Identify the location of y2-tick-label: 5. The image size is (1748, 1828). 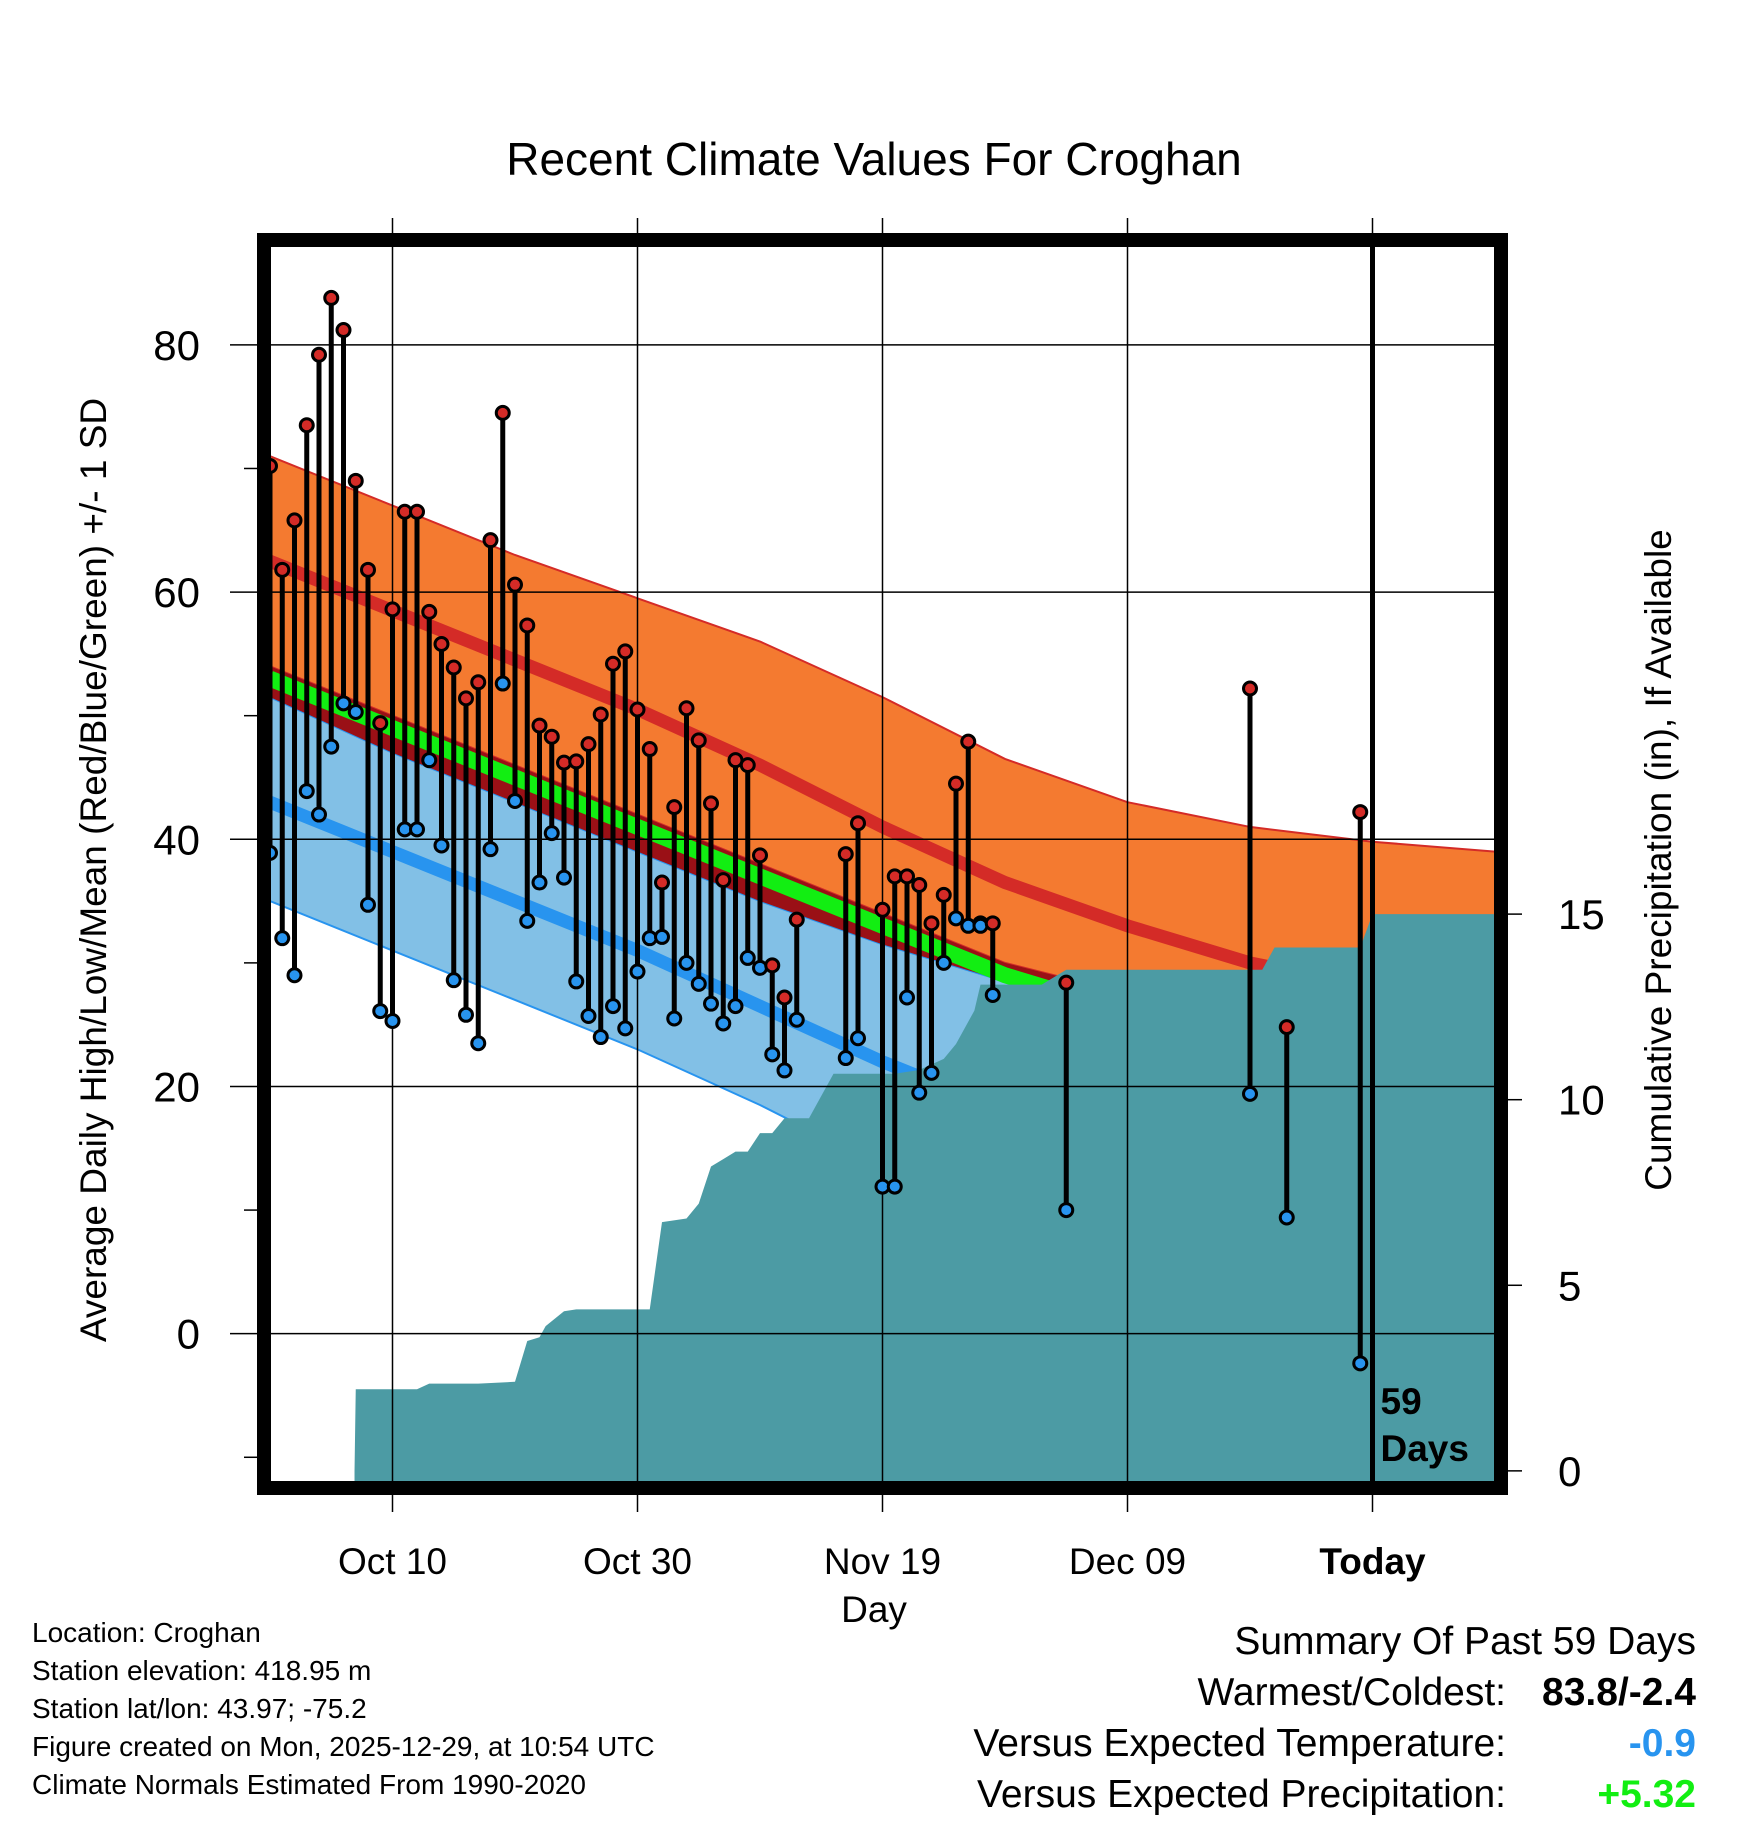
(1569, 1285).